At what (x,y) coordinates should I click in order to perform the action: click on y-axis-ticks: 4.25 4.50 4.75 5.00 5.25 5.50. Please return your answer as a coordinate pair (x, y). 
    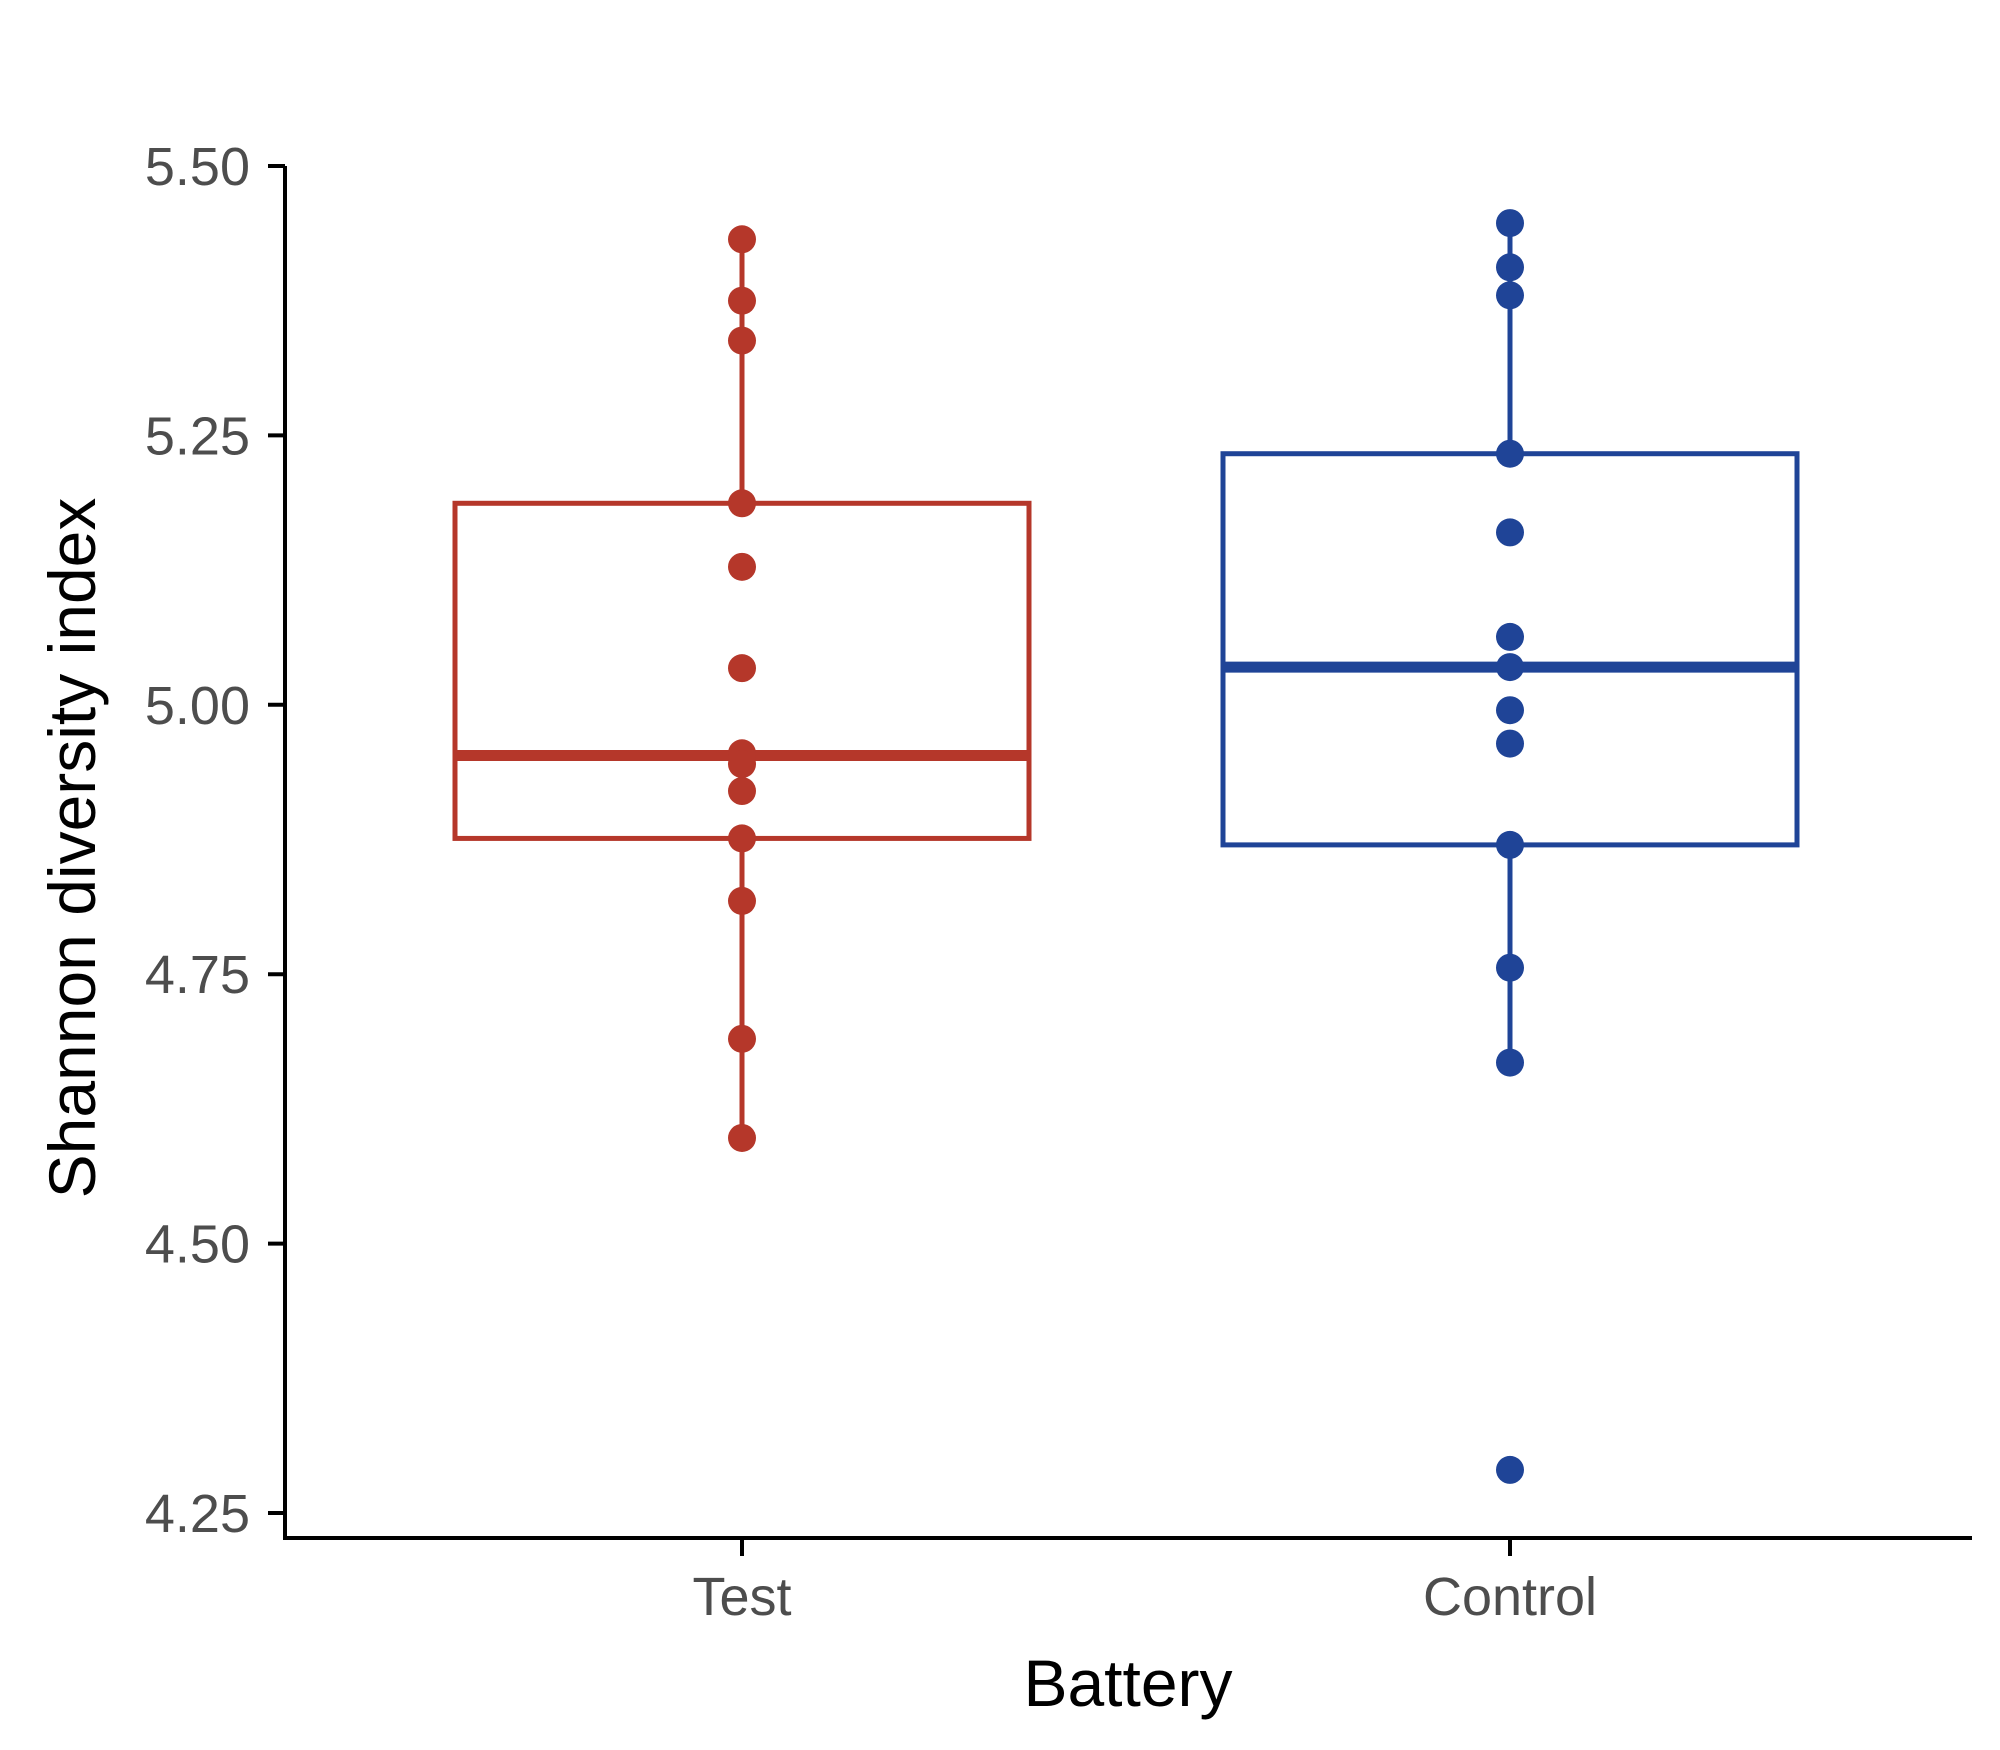
    Looking at the image, I should click on (215, 840).